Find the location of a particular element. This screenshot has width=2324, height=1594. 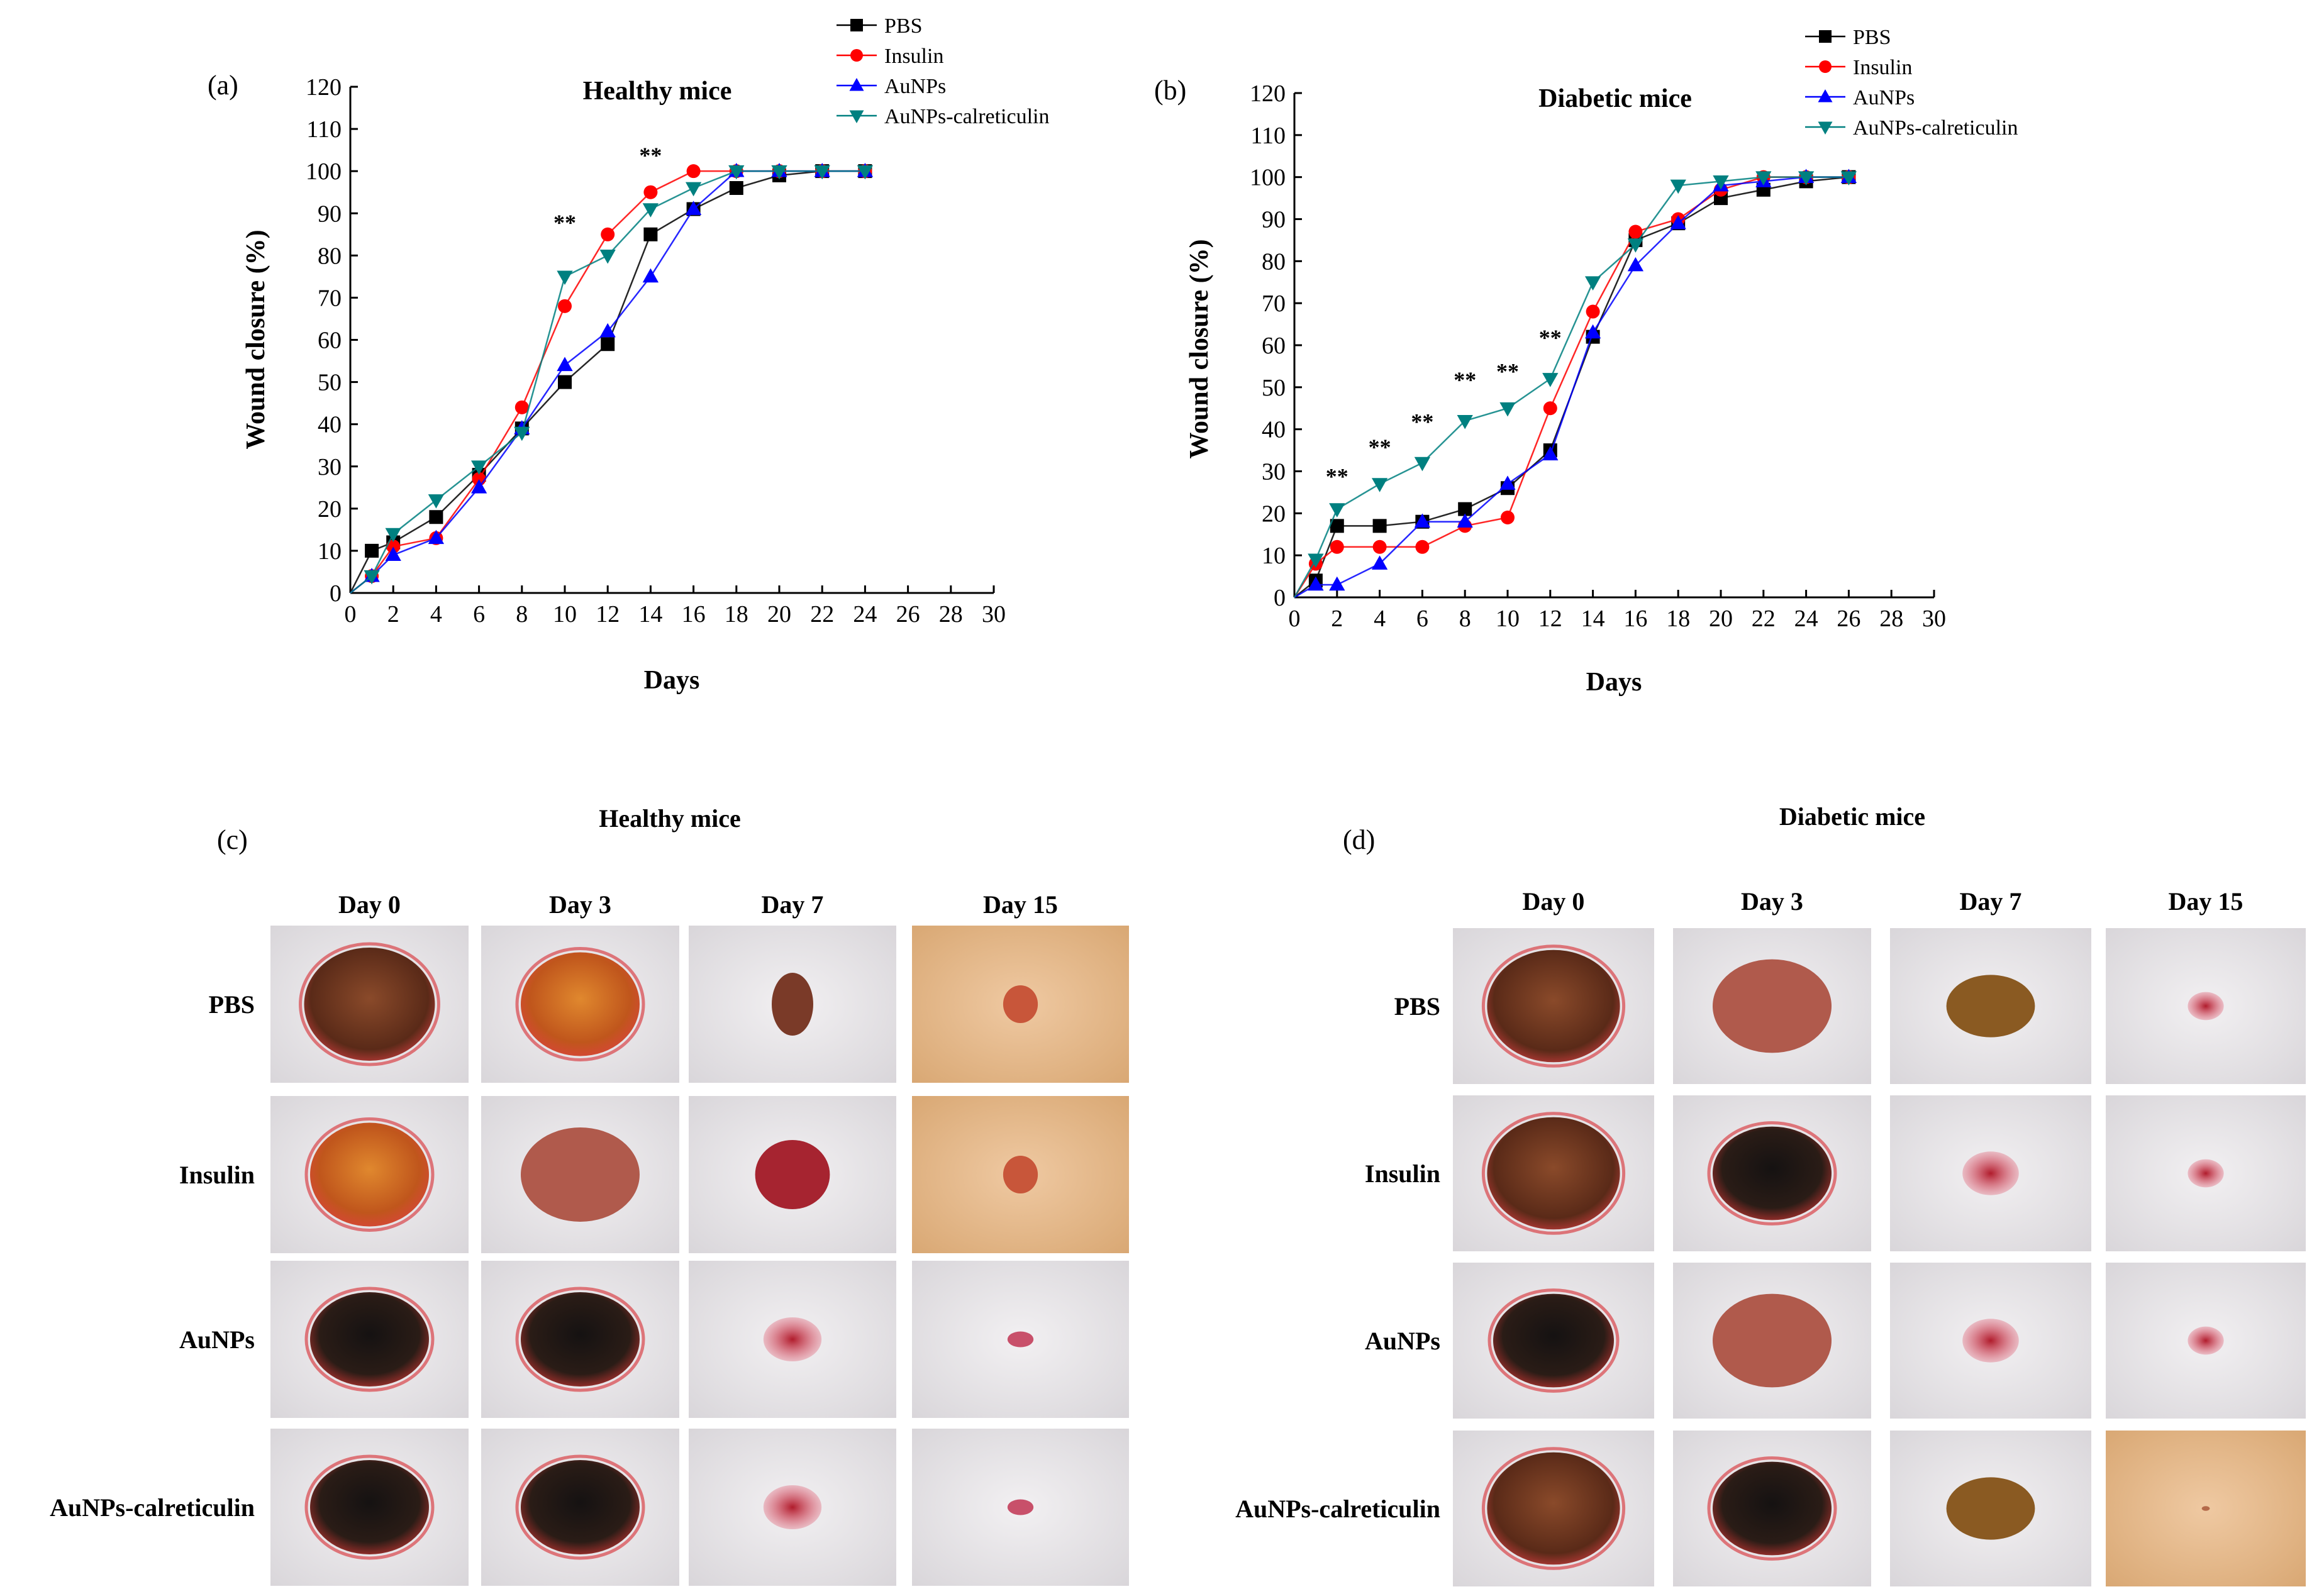

treatment-row-label: AuNPs-calreticulin is located at coordinates (152, 1507).